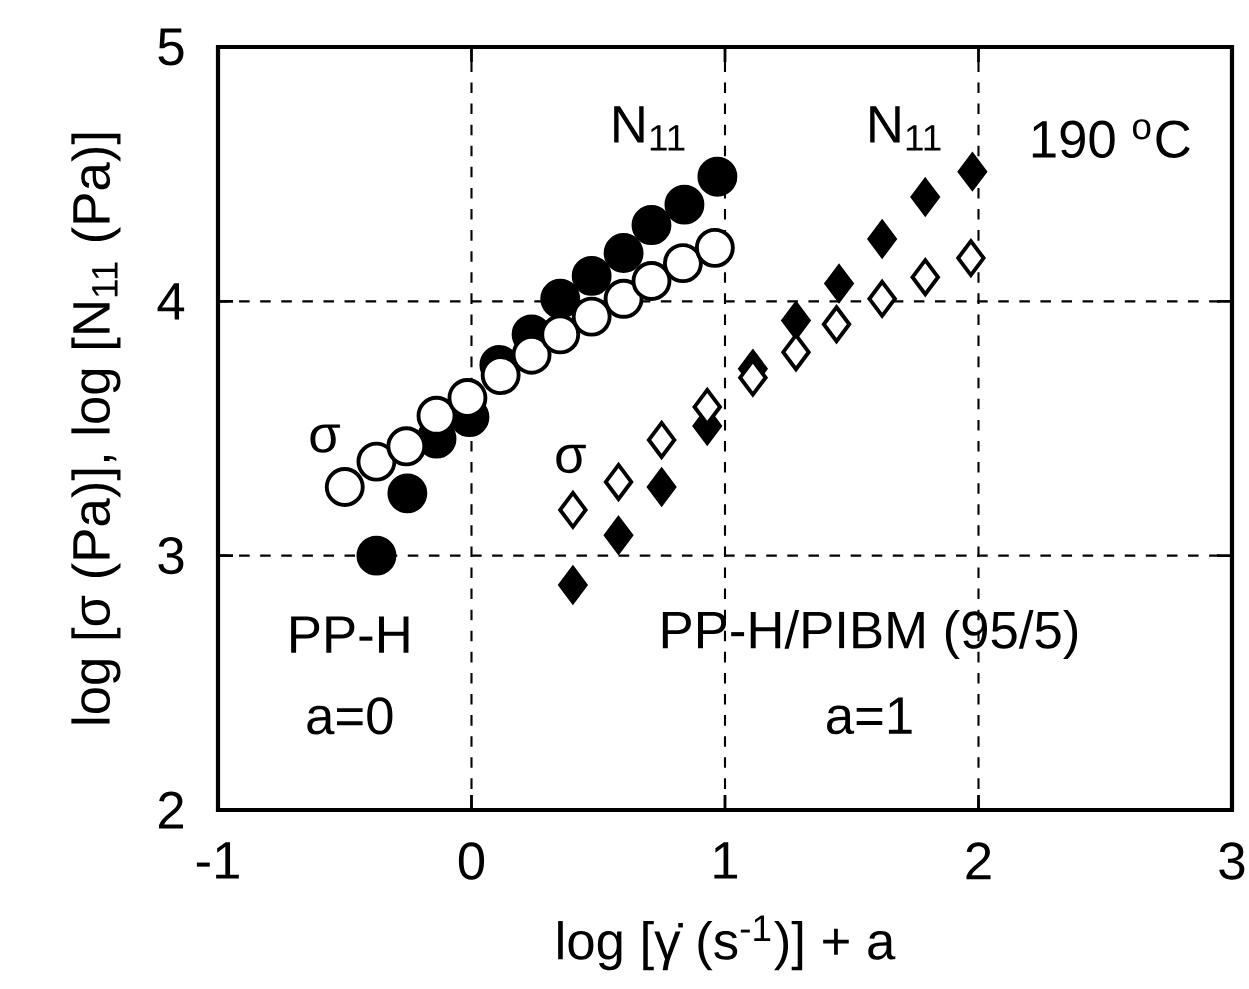  I want to click on y-tick-label: 3, so click(171, 556).